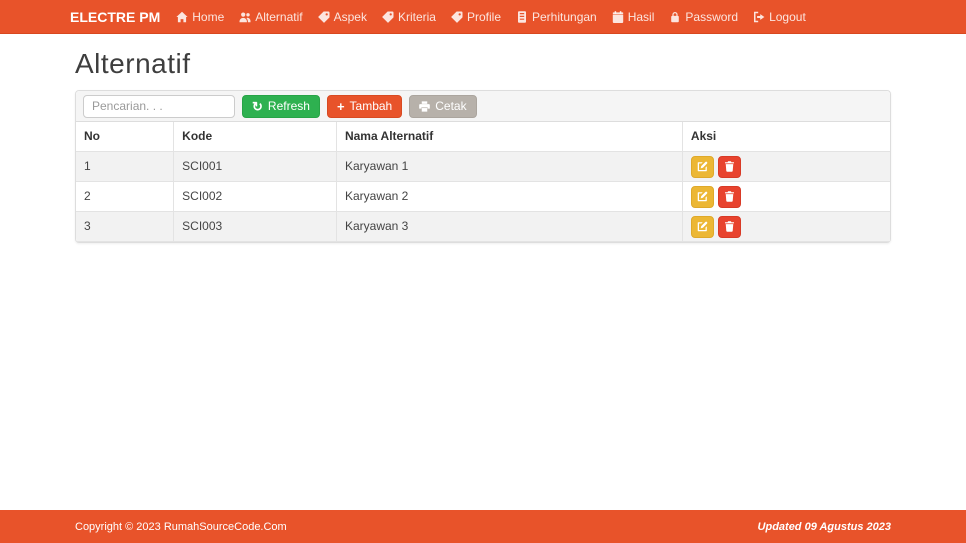 Image resolution: width=966 pixels, height=543 pixels. I want to click on lock-icon, so click(675, 17).